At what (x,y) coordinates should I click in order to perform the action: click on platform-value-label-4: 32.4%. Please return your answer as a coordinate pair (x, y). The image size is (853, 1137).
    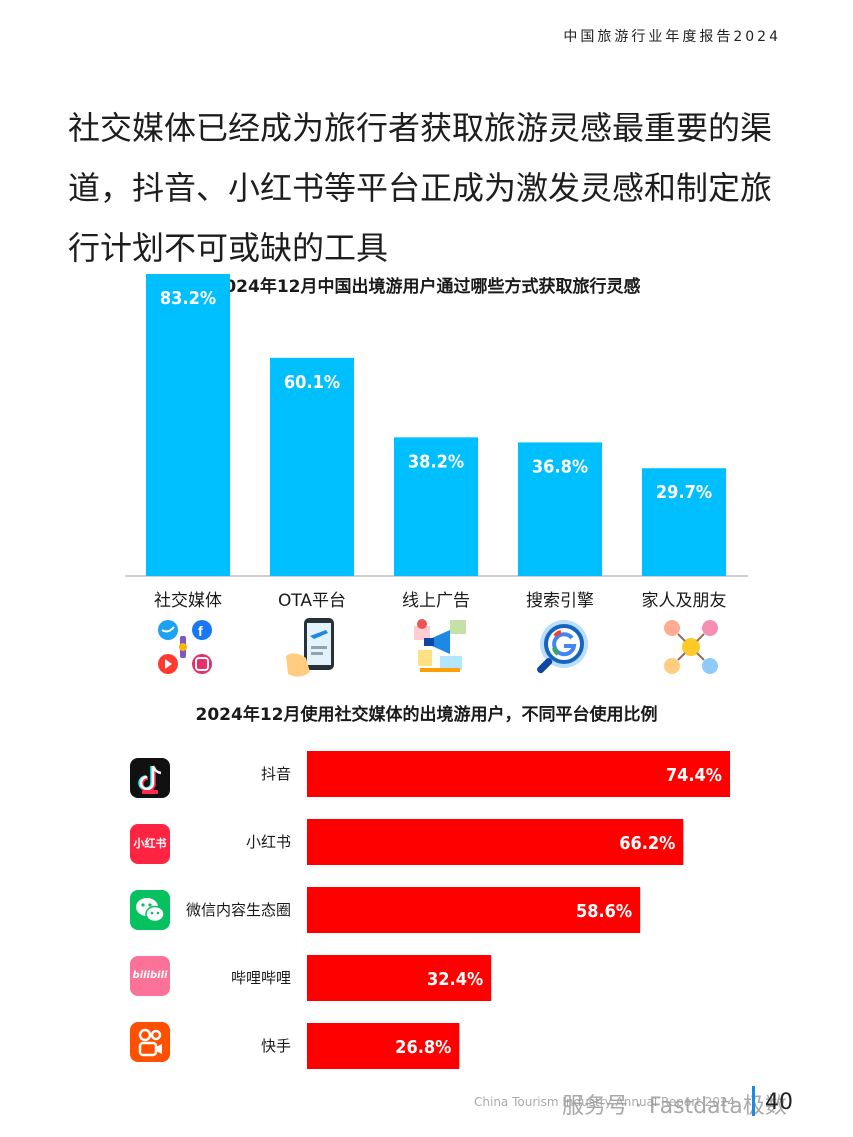
    Looking at the image, I should click on (455, 979).